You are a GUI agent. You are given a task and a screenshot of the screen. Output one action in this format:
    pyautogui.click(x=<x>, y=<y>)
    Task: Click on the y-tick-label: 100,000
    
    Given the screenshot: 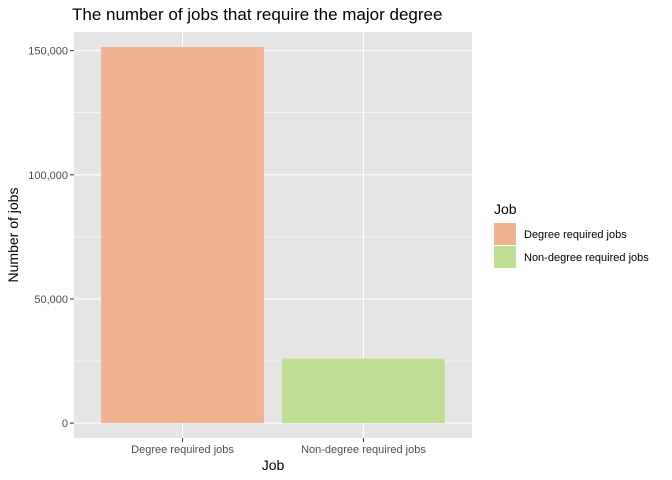 What is the action you would take?
    pyautogui.click(x=48, y=176)
    